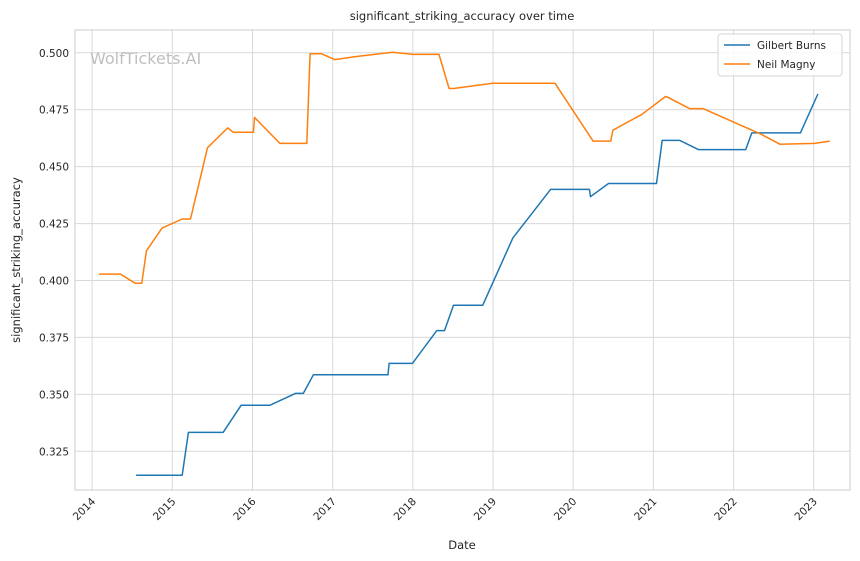 This screenshot has width=860, height=561. Describe the element at coordinates (445, 509) in the screenshot. I see `x-tick-labels: 2014 2015 2016 2017 2018 2019 2020 2021 2022 2023` at that location.